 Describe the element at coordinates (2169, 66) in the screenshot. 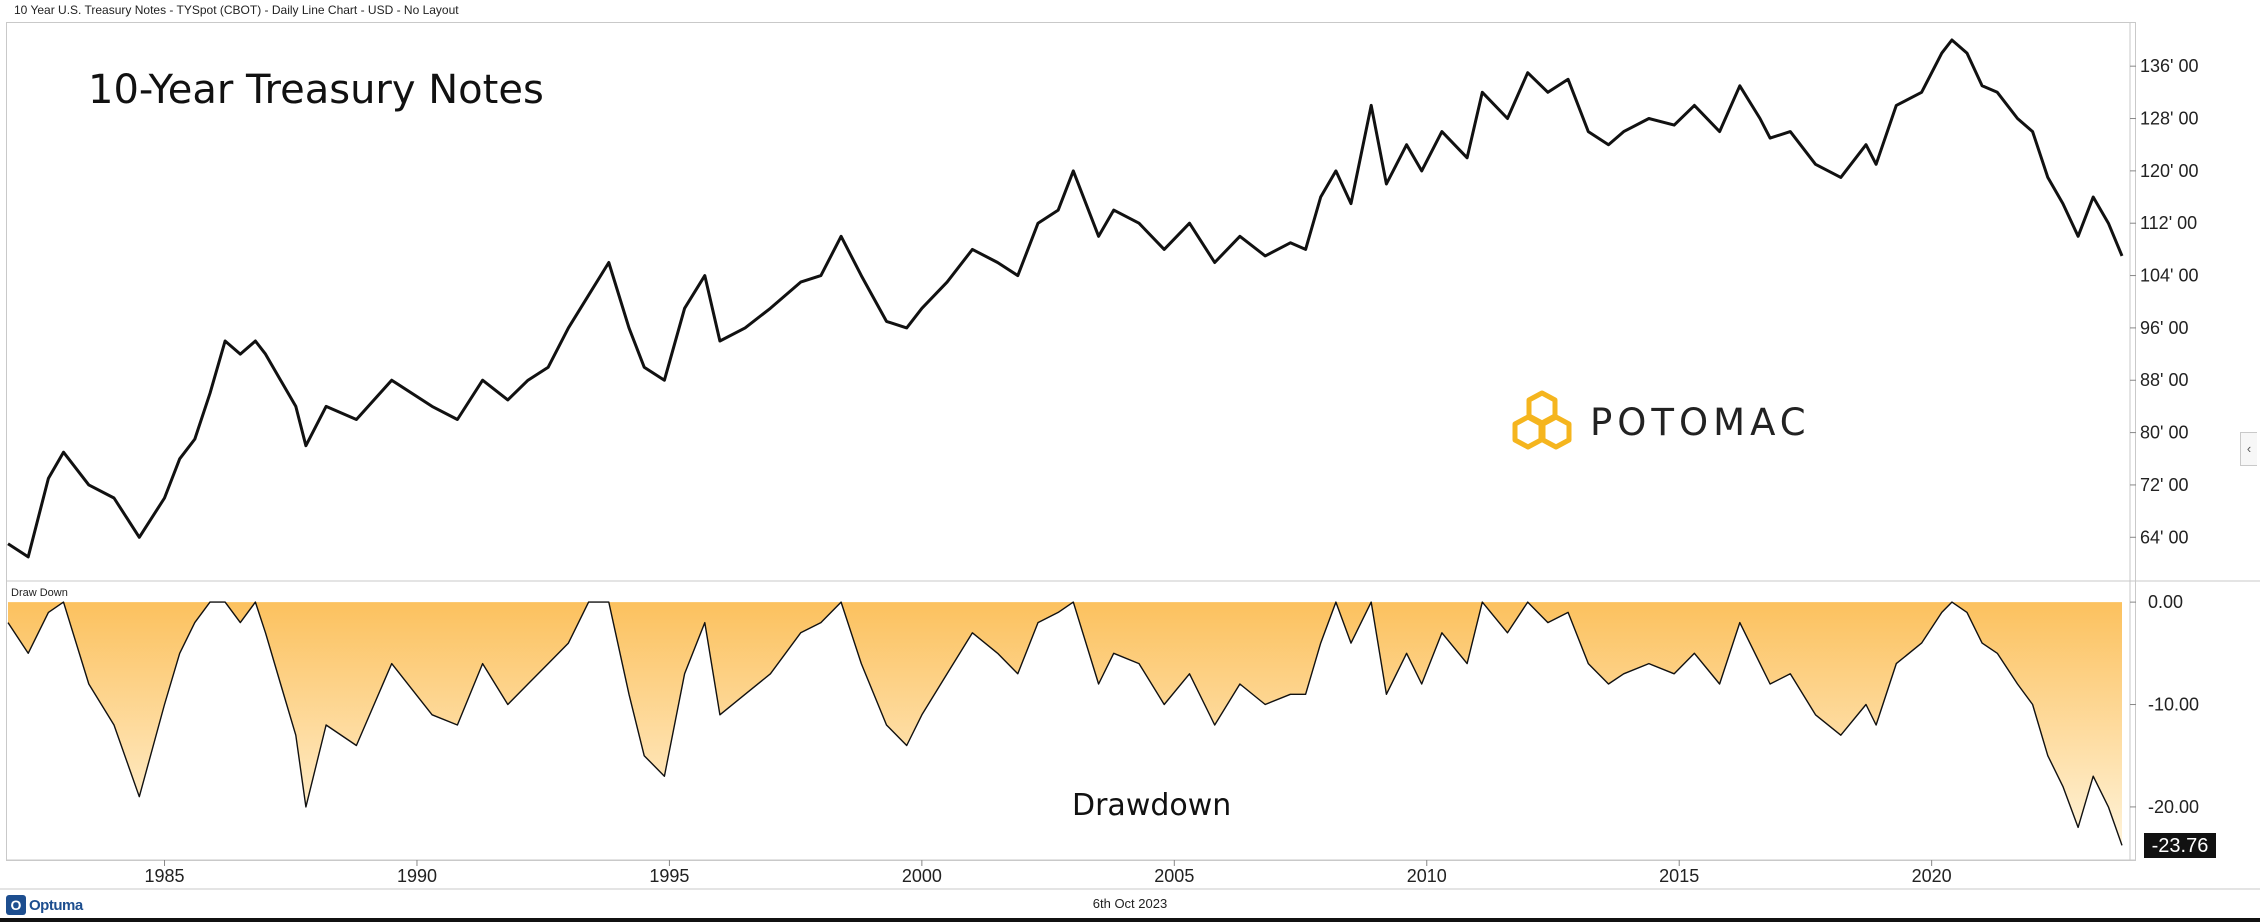

I see `price-tick-label: 136' 00` at that location.